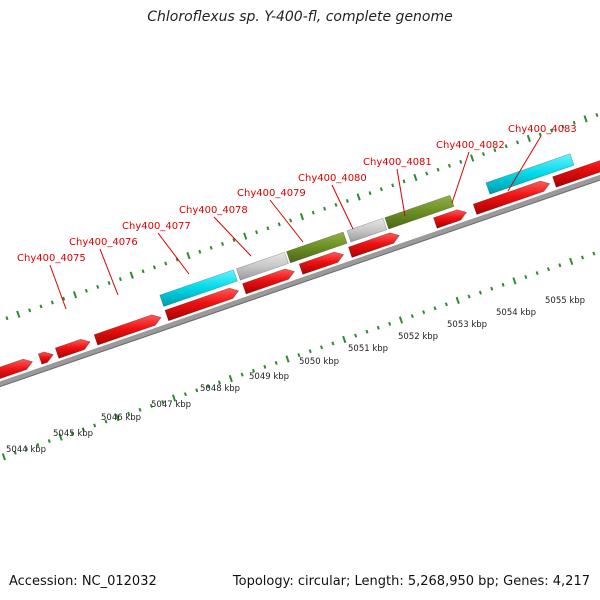 This screenshot has width=600, height=600. I want to click on scale-label: 5044 kbp, so click(26, 450).